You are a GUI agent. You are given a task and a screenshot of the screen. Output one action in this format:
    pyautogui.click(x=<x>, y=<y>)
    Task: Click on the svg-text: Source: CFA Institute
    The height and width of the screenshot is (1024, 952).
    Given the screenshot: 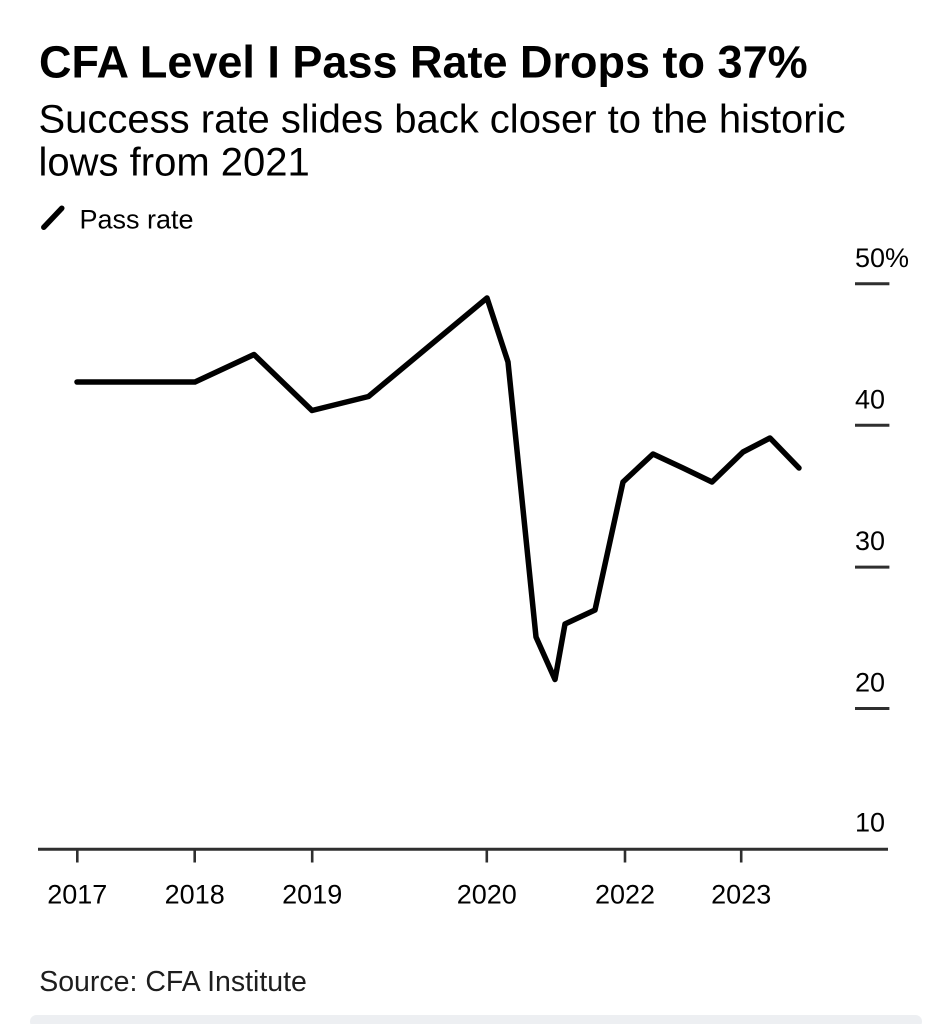 What is the action you would take?
    pyautogui.click(x=173, y=982)
    